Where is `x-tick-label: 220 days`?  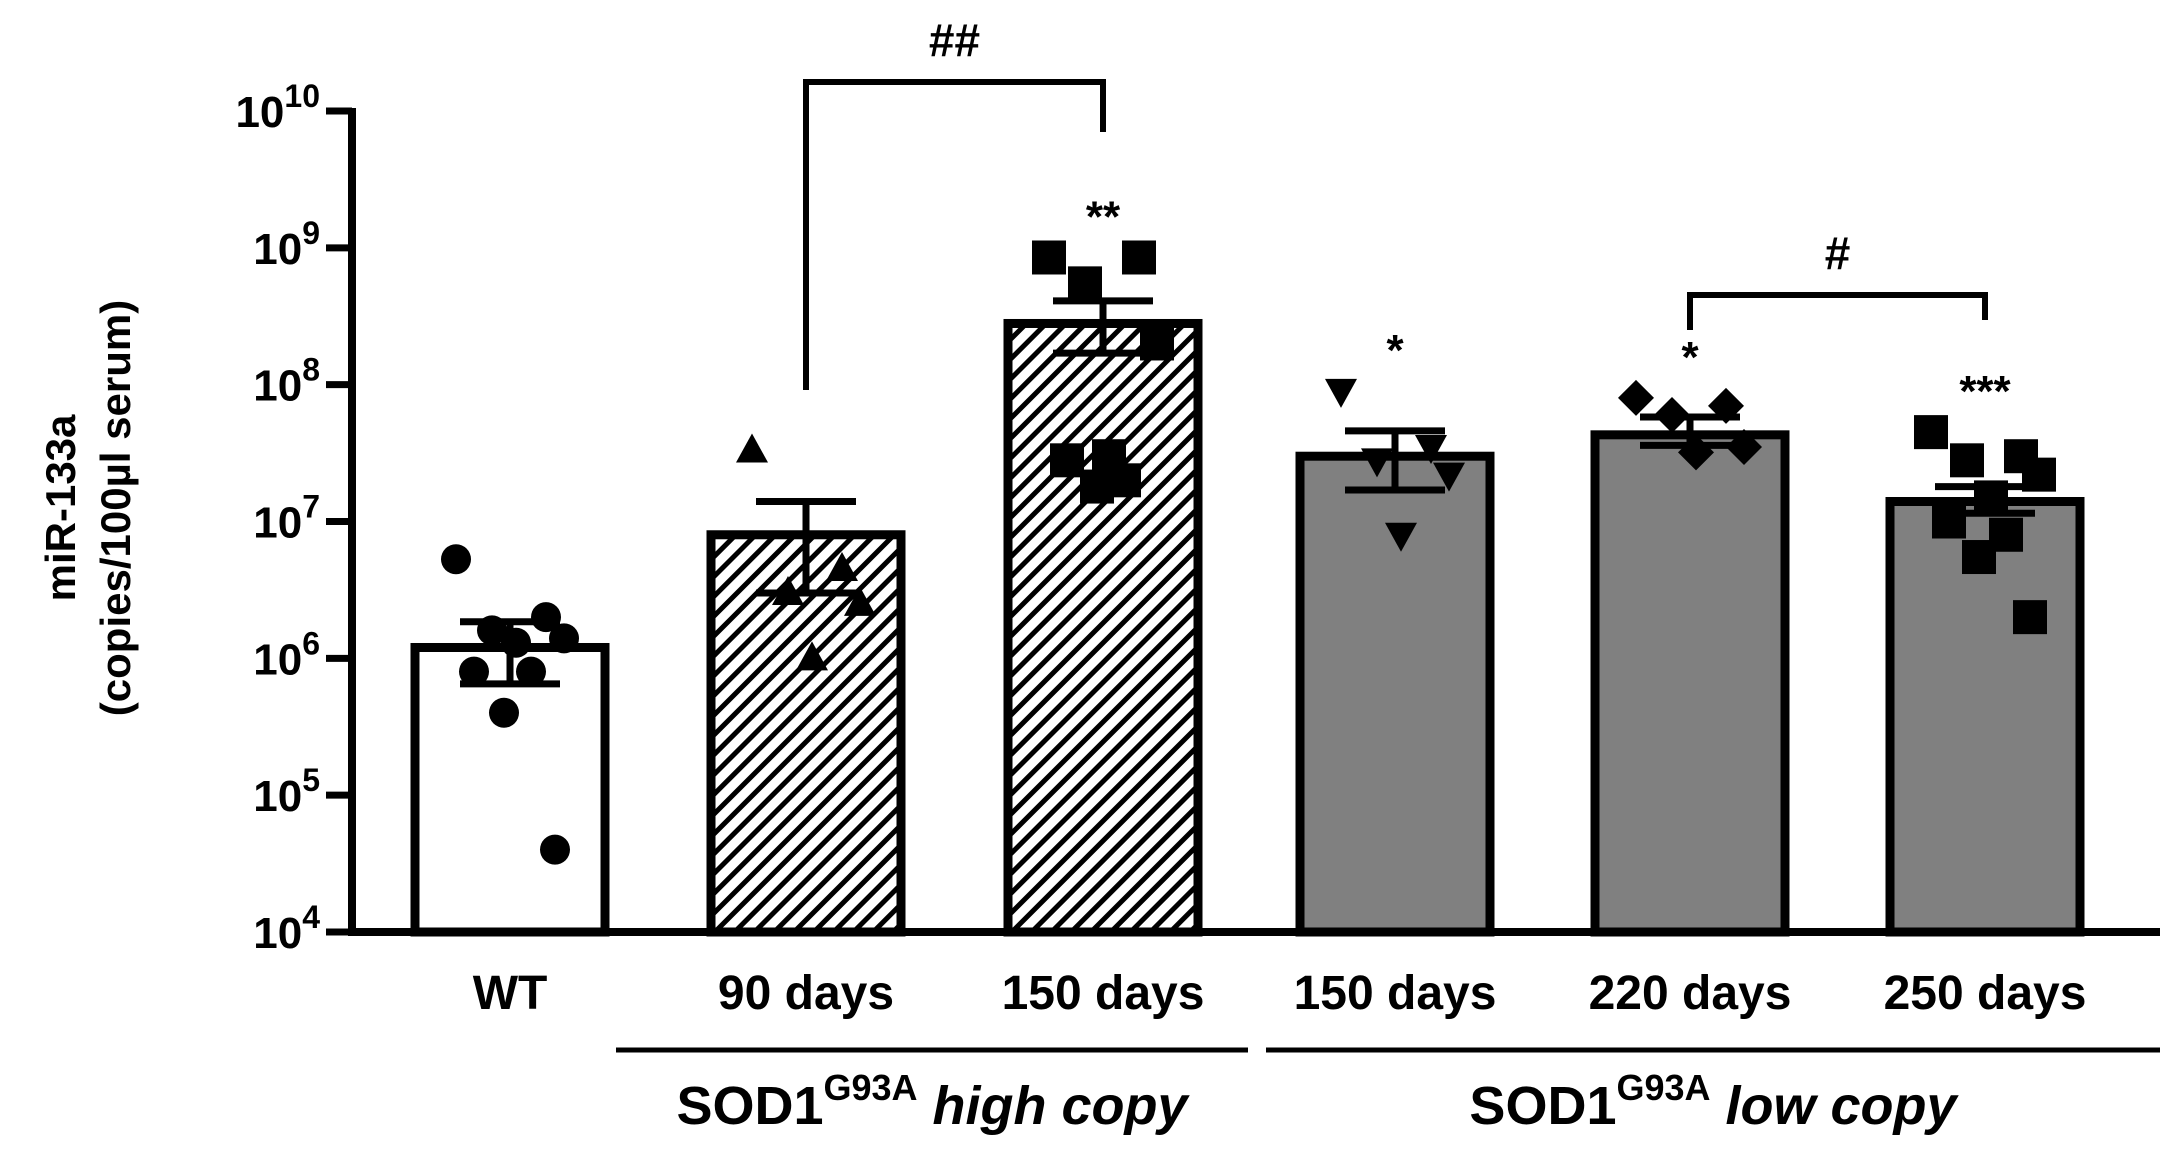 x-tick-label: 220 days is located at coordinates (1690, 993).